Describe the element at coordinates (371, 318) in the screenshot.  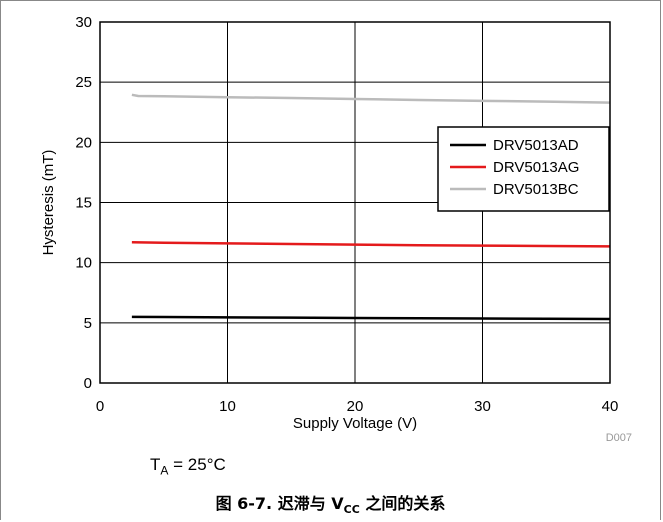
I see `series-line-drv5013ad` at that location.